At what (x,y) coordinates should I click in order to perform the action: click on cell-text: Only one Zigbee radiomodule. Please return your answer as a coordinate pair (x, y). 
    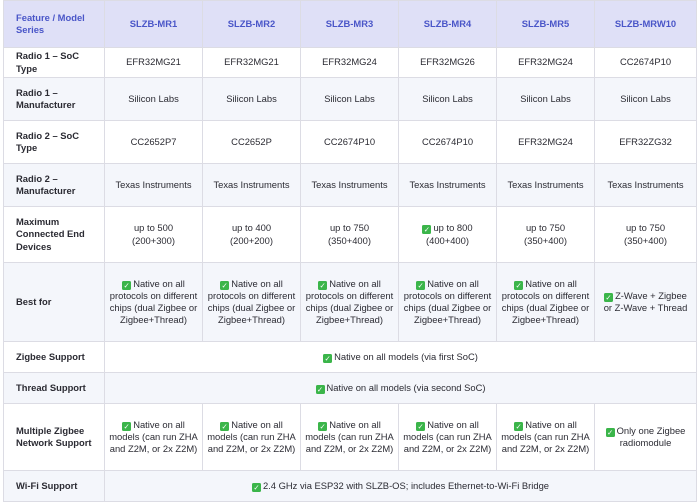
    Looking at the image, I should click on (651, 436).